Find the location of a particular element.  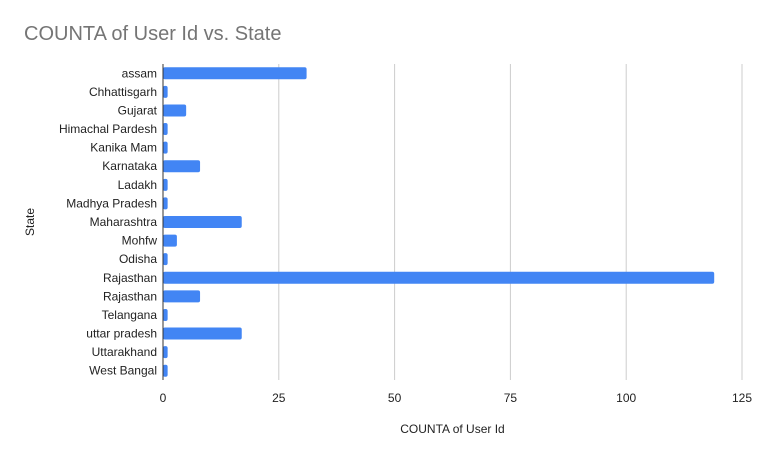

x-axis-title: COUNTA of User Id is located at coordinates (452, 429).